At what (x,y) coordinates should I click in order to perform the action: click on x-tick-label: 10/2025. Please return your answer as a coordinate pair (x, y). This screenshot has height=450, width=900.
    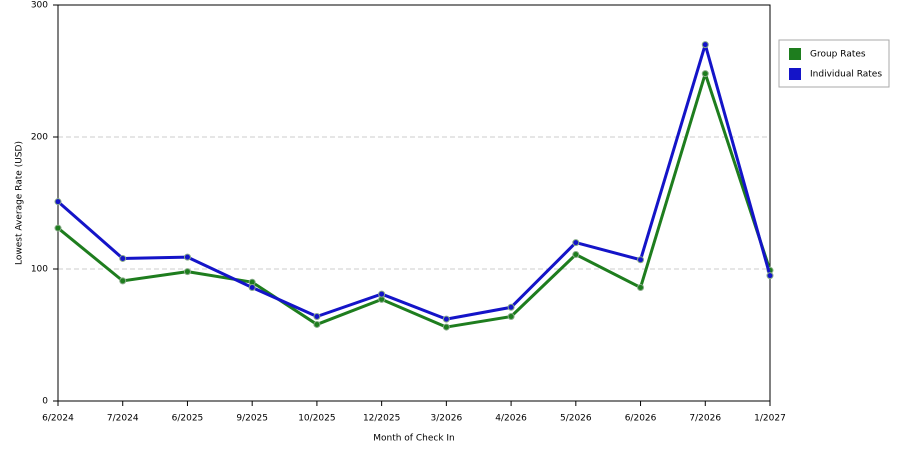
    Looking at the image, I should click on (316, 419).